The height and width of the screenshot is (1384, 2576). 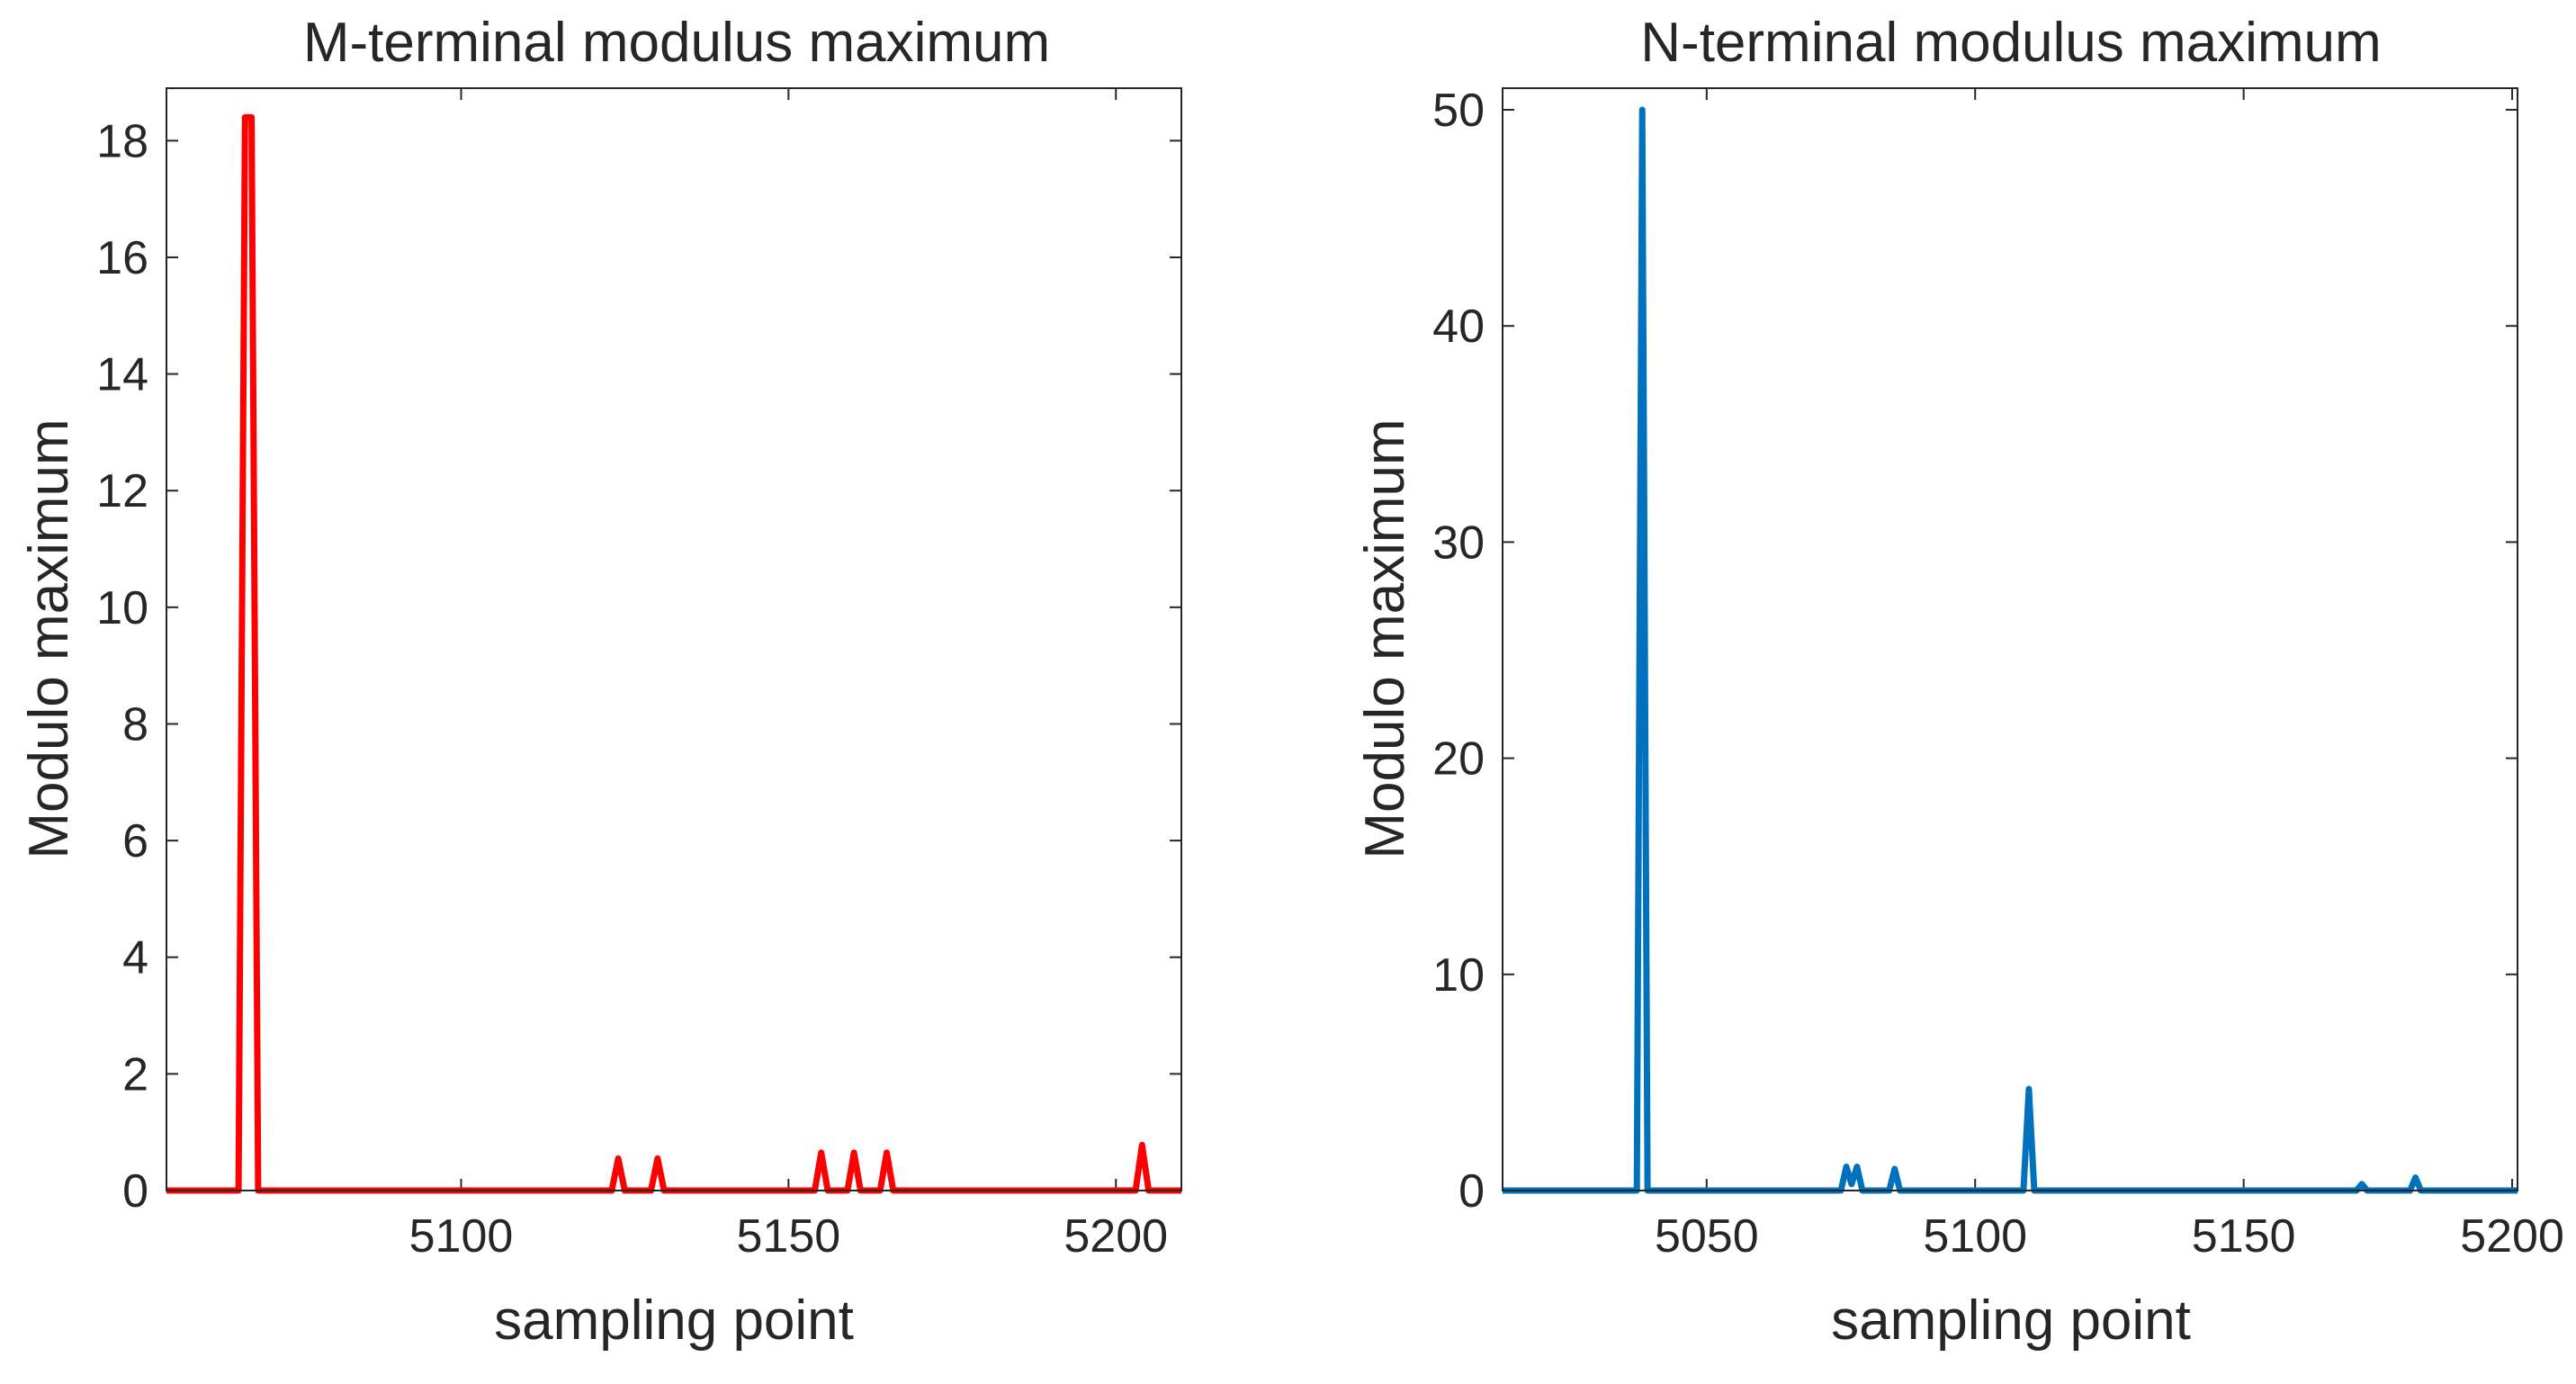 I want to click on m-terminal-ytick-label: 12, so click(x=122, y=491).